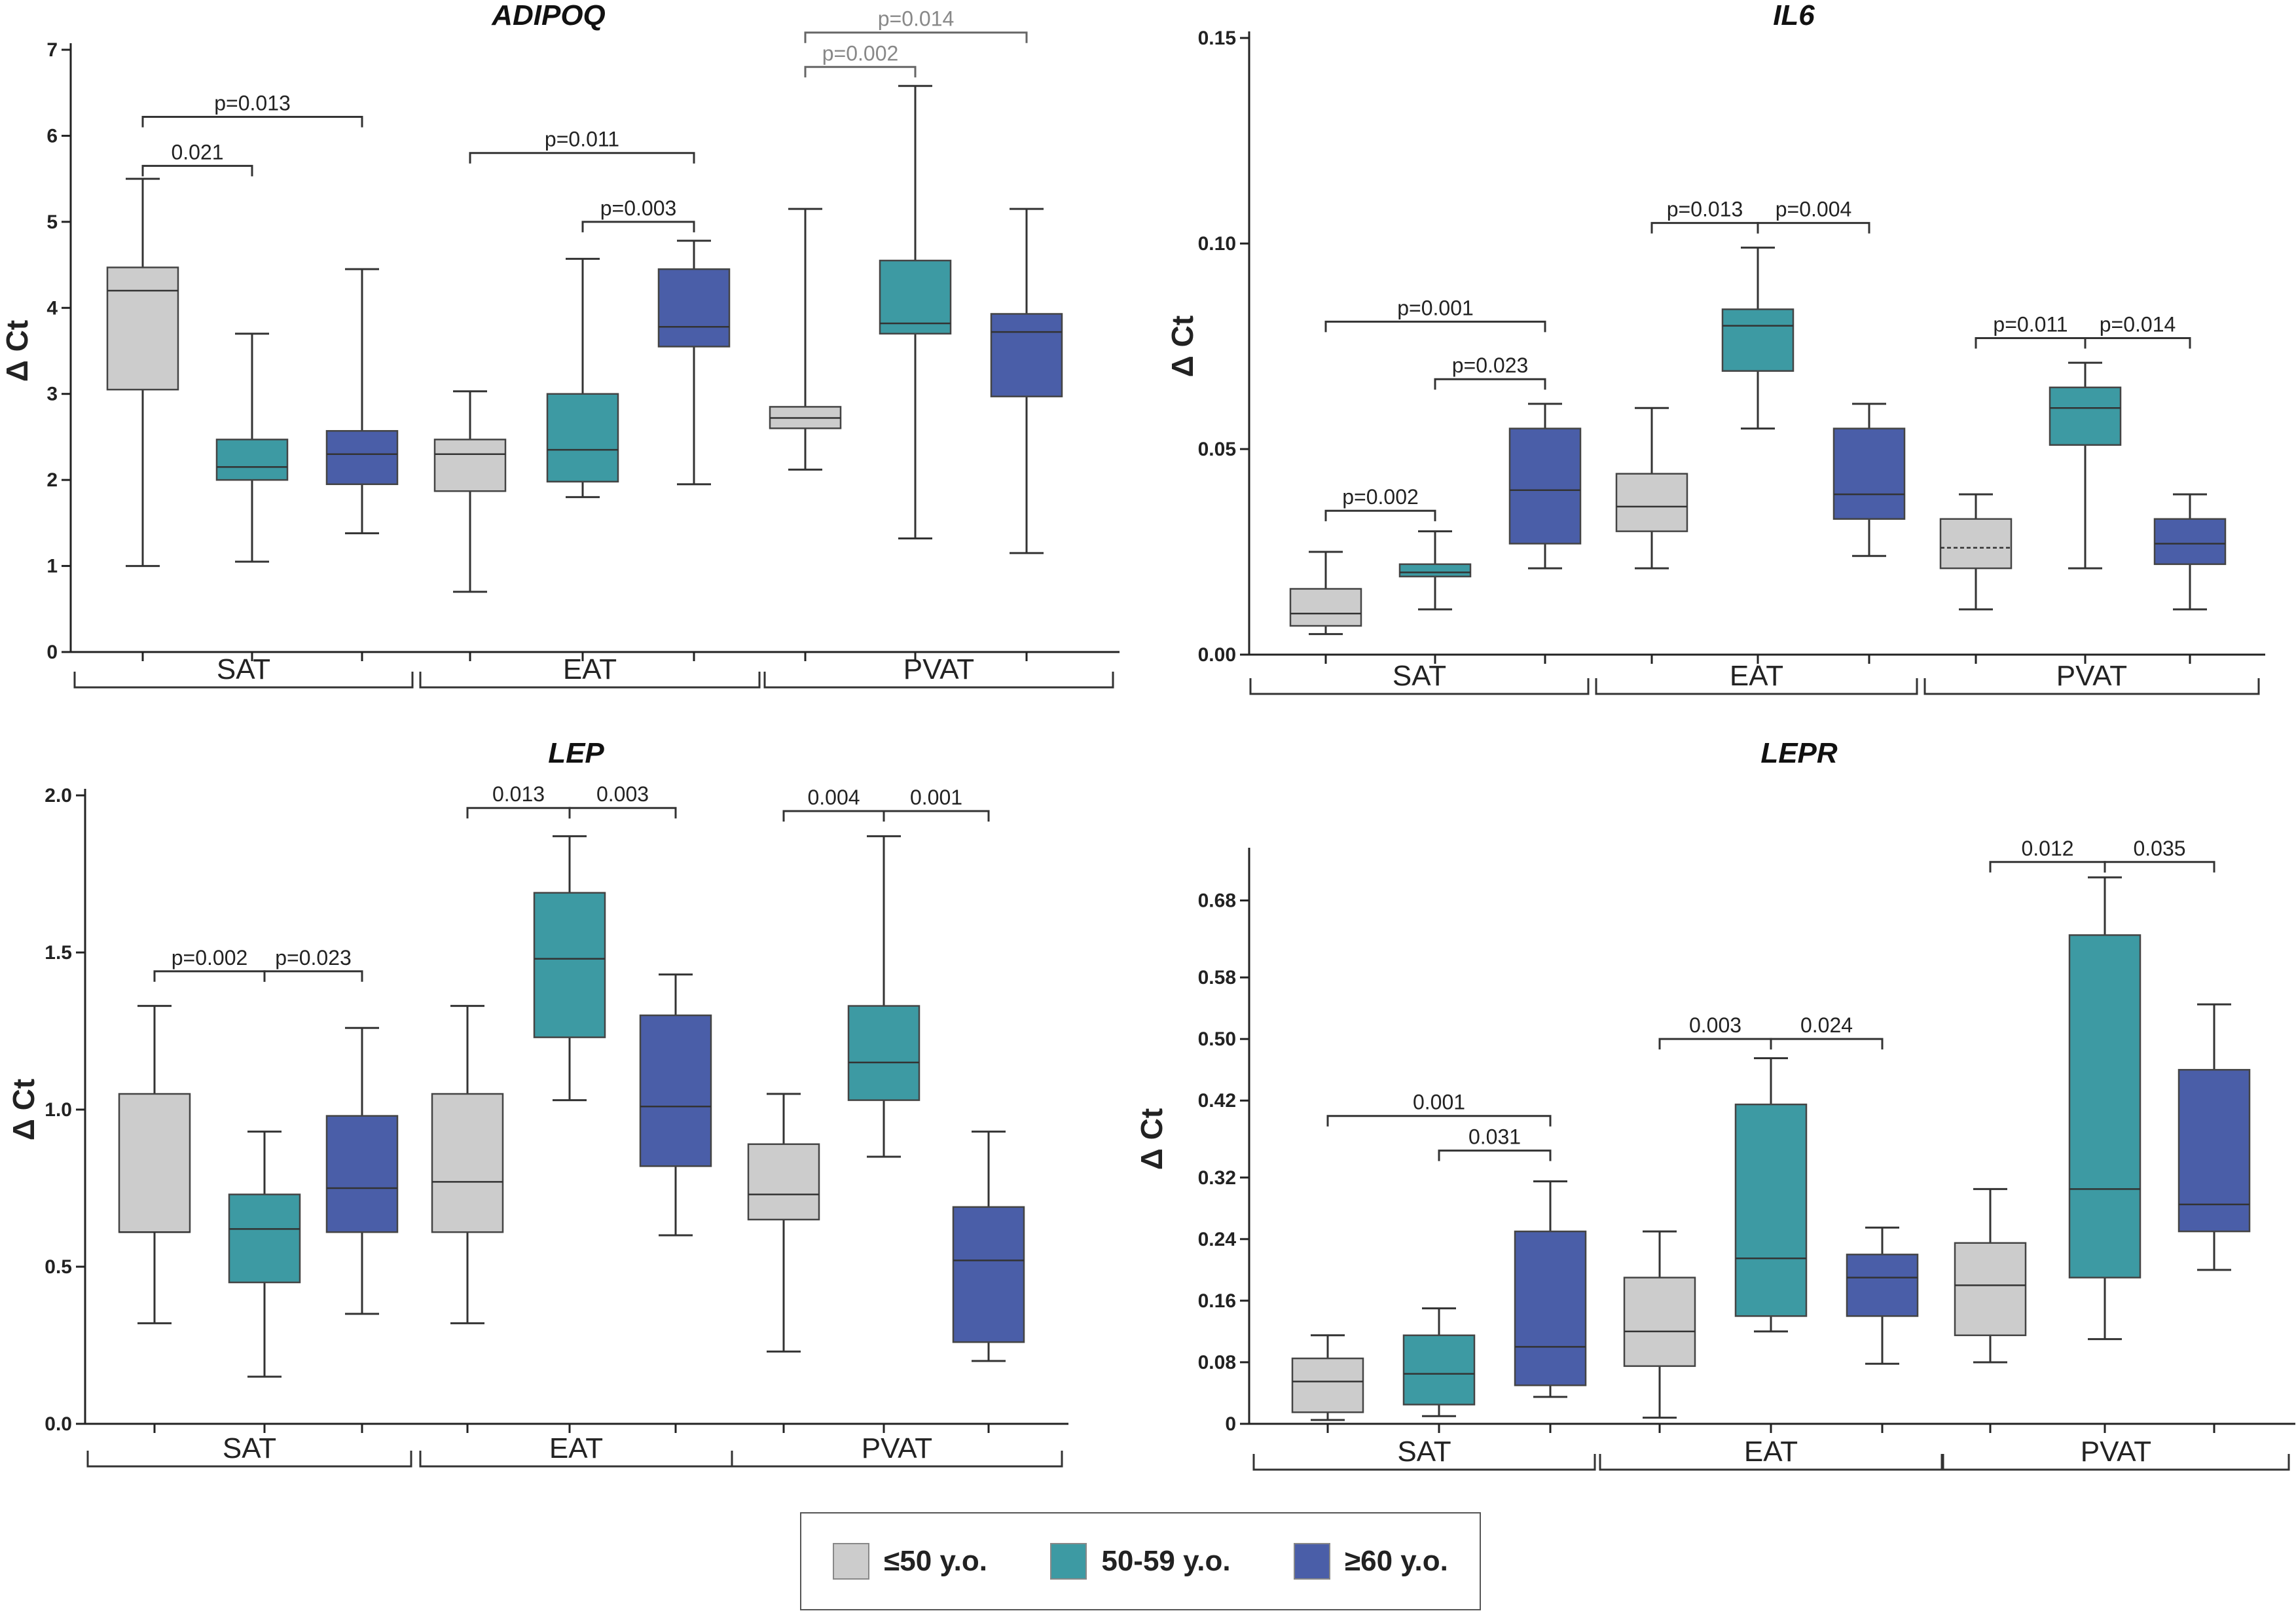 The image size is (2296, 1613). I want to click on legend-swatch-le50, so click(851, 1561).